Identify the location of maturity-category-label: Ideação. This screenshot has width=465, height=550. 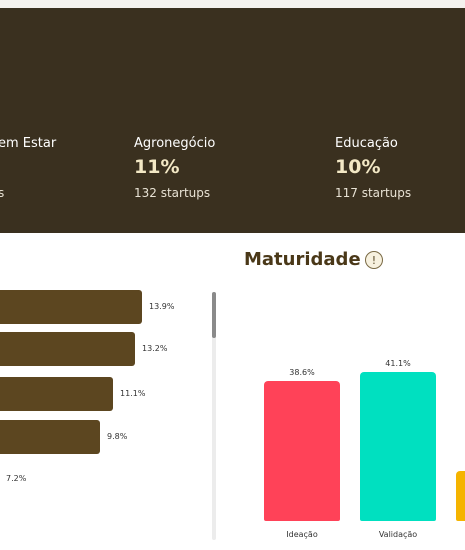
(302, 534).